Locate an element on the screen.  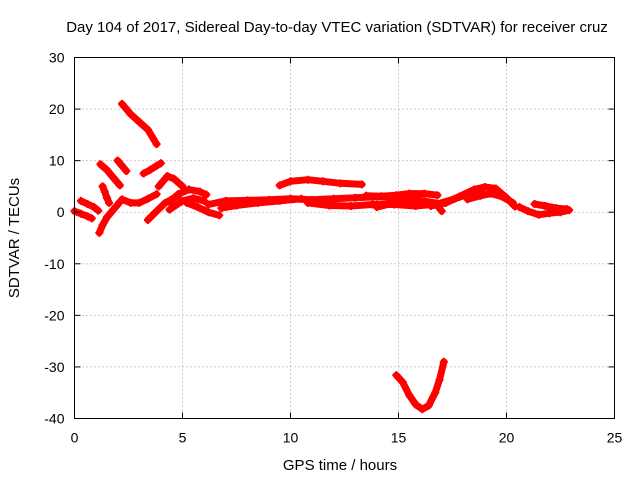
y-tick-label: -30 is located at coordinates (54, 367).